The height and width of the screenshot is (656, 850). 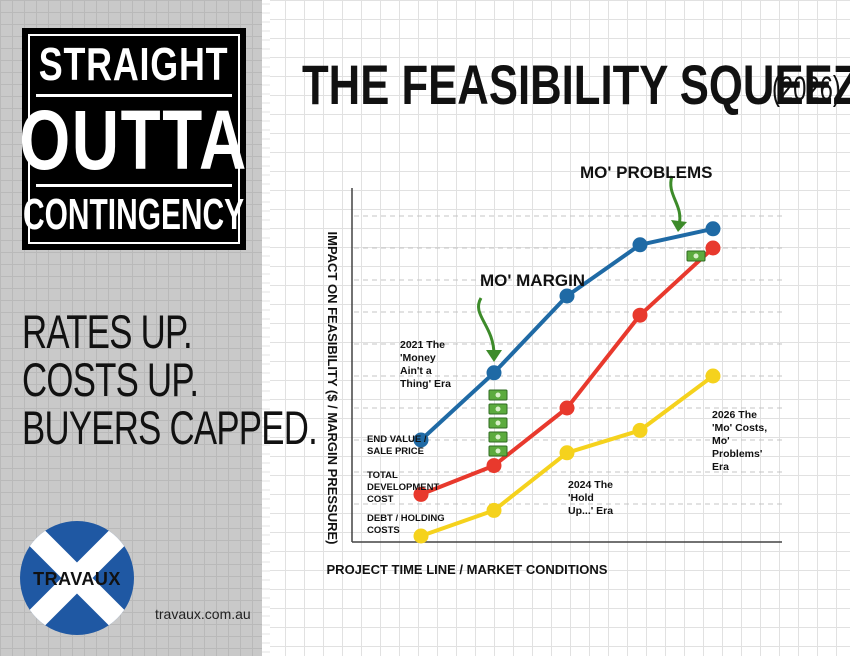 I want to click on annotation-era-2024: 2024 The 'Hold Up...' Era, so click(x=590, y=498).